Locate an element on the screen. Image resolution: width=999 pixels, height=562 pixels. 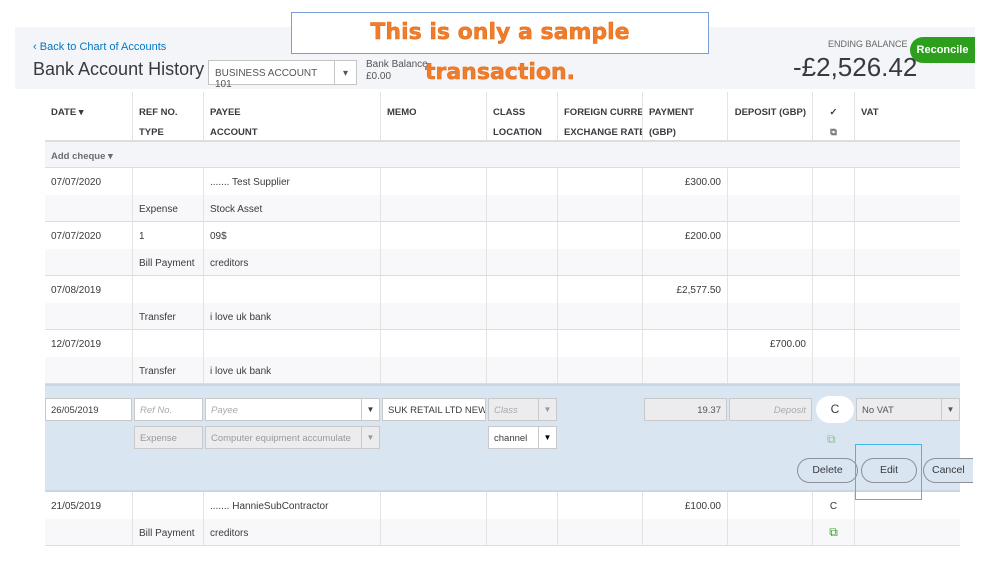
type-field: Expense is located at coordinates (168, 437).